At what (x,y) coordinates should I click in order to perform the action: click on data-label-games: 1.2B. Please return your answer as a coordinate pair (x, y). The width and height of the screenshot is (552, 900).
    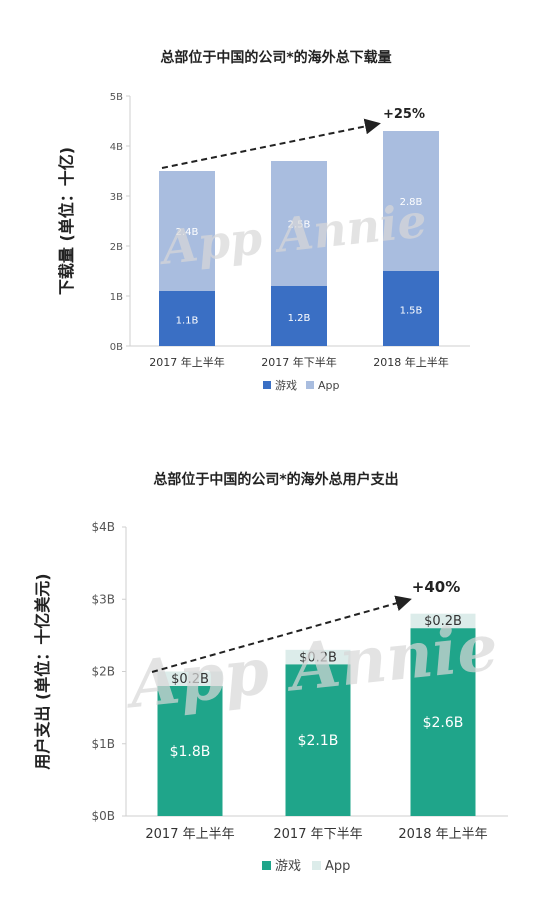
    Looking at the image, I should click on (299, 318).